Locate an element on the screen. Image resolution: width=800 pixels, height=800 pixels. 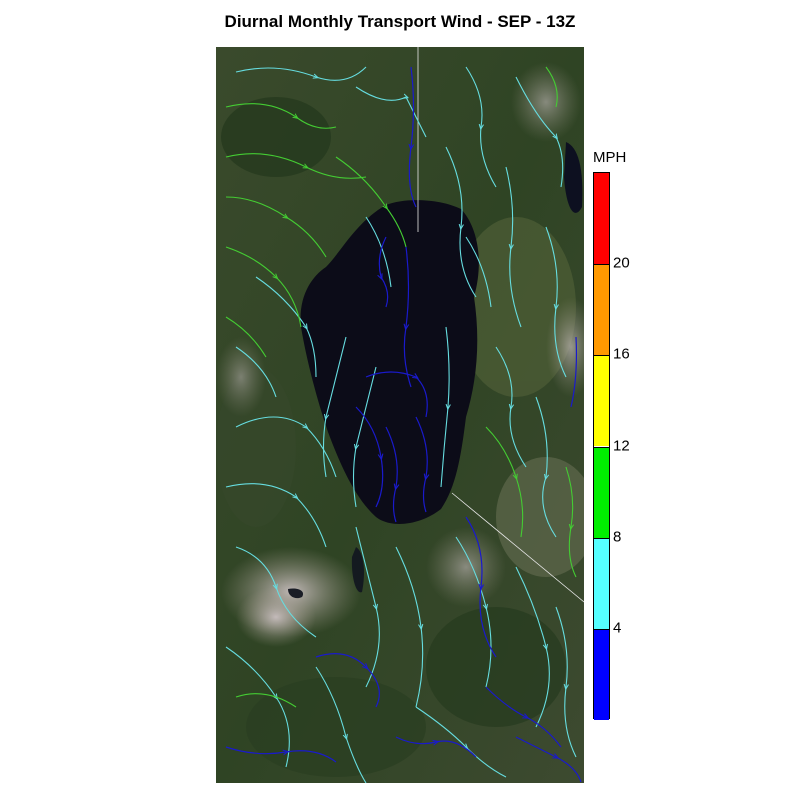
legend-tick-label: 8 is located at coordinates (617, 537).